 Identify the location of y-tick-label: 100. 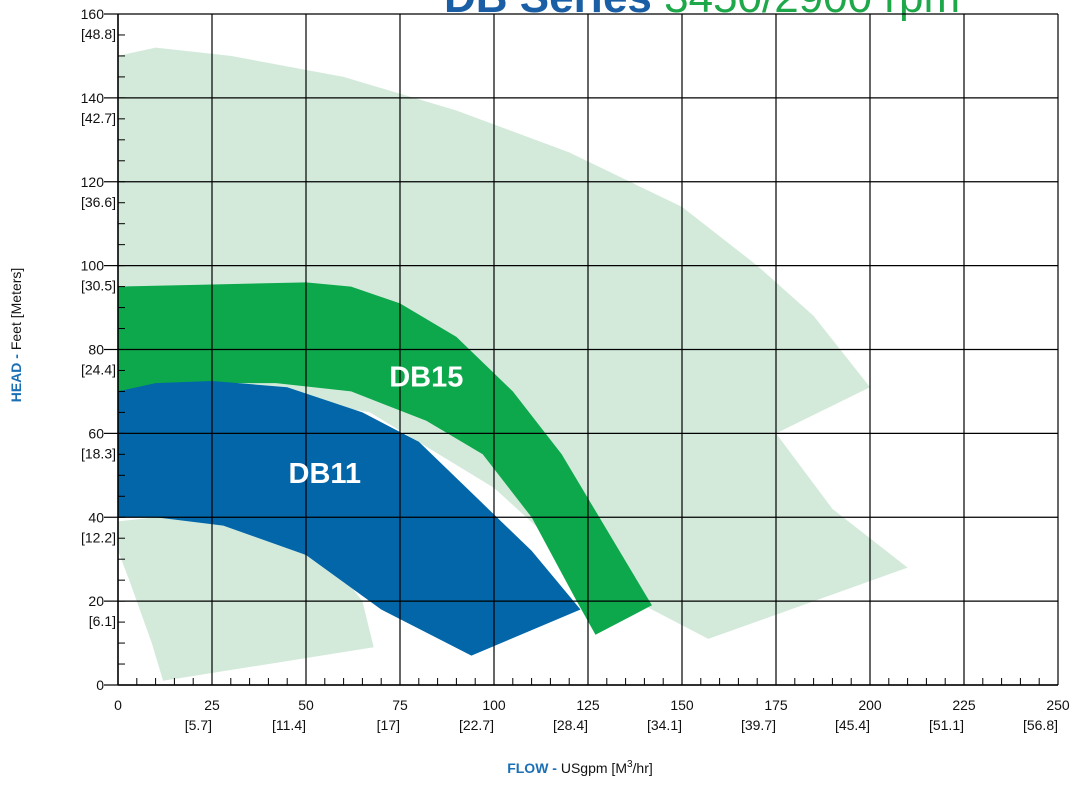
(93, 266).